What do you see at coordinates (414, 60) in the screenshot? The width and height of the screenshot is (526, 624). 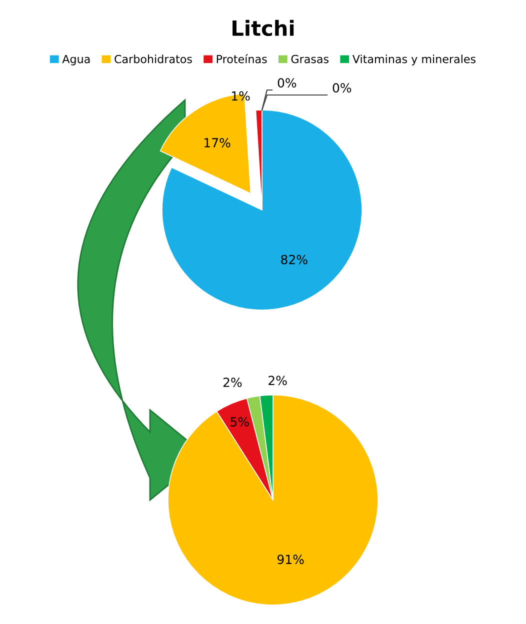 I see `legend-label: Vitaminas y minerales` at bounding box center [414, 60].